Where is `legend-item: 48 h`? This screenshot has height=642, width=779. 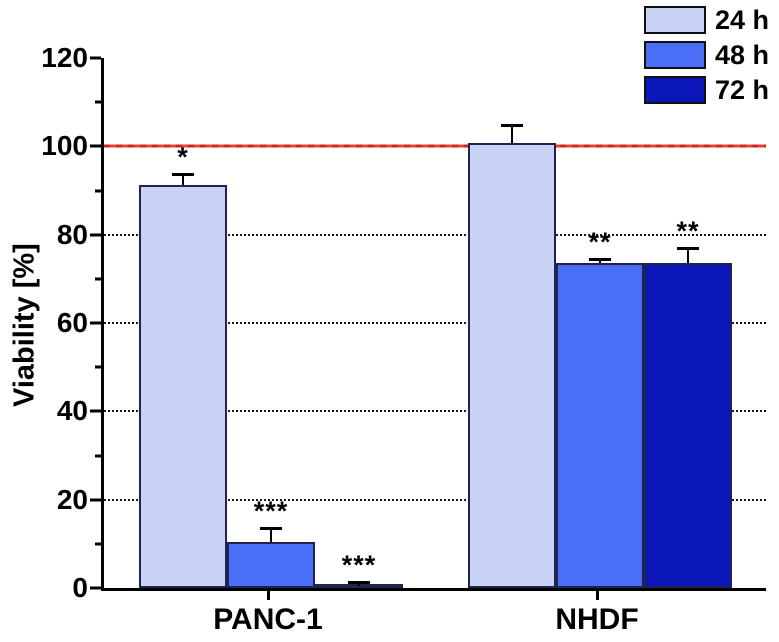 legend-item: 48 h is located at coordinates (706, 55).